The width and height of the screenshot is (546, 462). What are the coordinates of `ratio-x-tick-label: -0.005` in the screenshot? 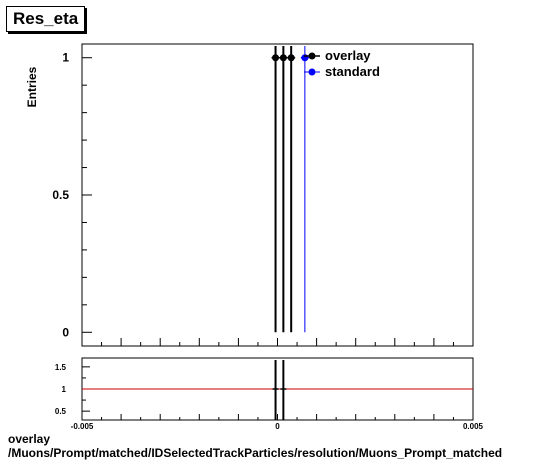 It's located at (82, 426).